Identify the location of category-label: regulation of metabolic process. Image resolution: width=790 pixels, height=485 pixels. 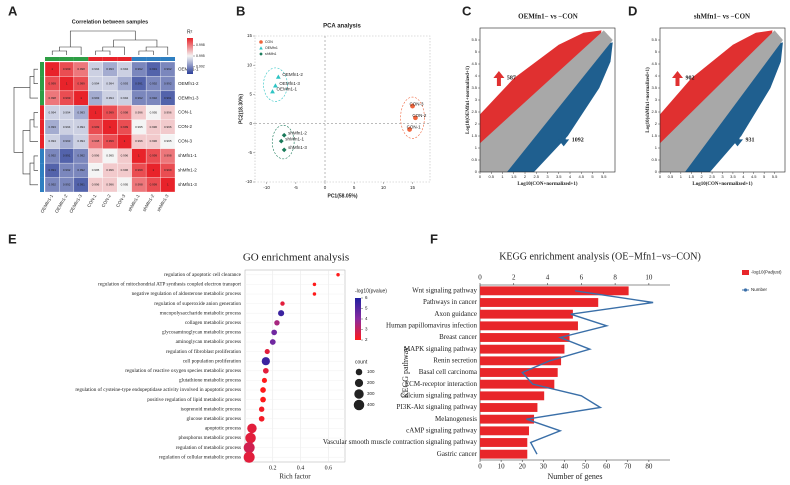
(208, 447).